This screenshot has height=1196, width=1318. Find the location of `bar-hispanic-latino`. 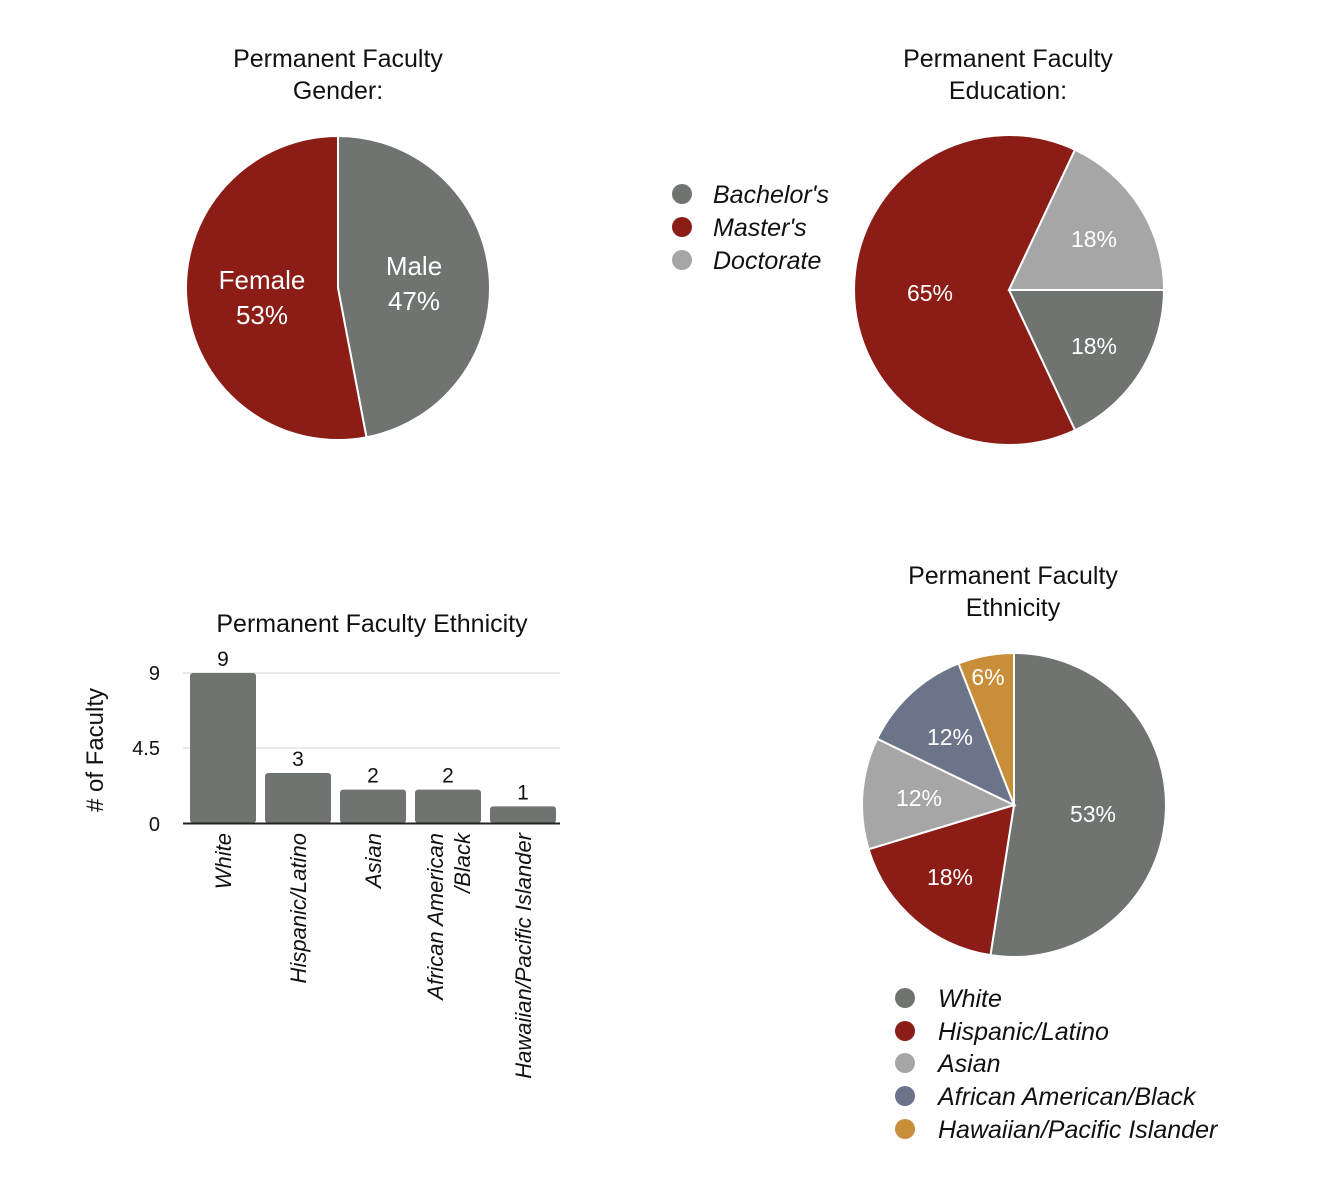

bar-hispanic-latino is located at coordinates (298, 798).